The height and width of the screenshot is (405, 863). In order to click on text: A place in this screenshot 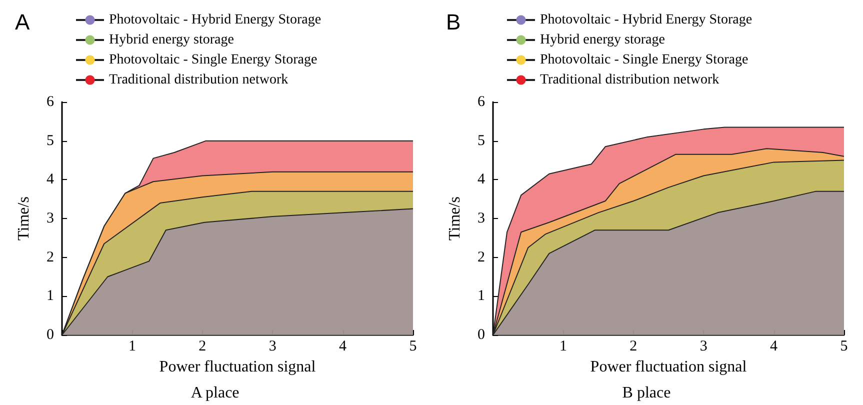, I will do `click(215, 393)`.